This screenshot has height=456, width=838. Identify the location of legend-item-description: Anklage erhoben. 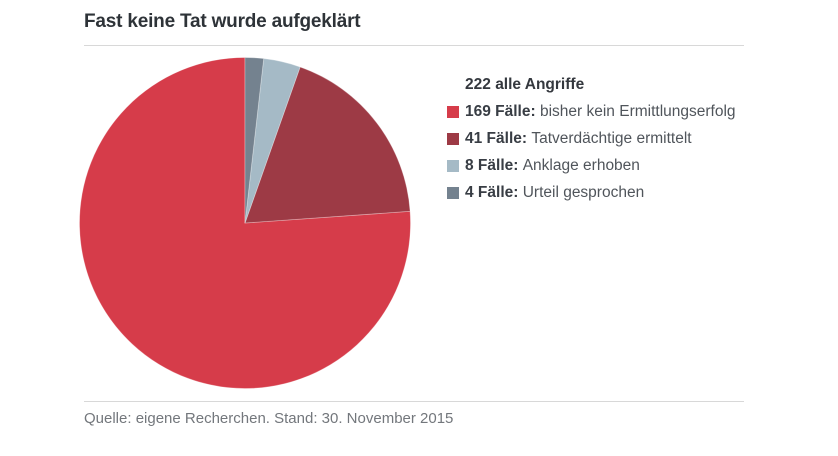
(581, 165).